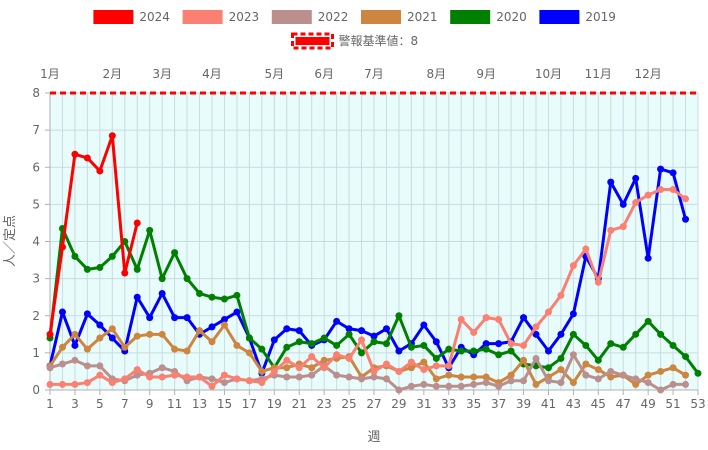  Describe the element at coordinates (648, 404) in the screenshot. I see `x-tick-label: 49` at that location.